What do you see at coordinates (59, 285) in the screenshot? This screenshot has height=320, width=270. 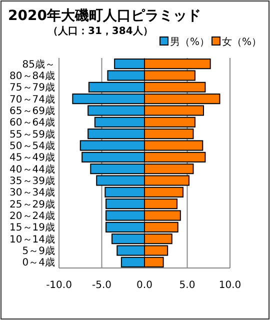 I see `x-tick-label: -10.0` at bounding box center [59, 285].